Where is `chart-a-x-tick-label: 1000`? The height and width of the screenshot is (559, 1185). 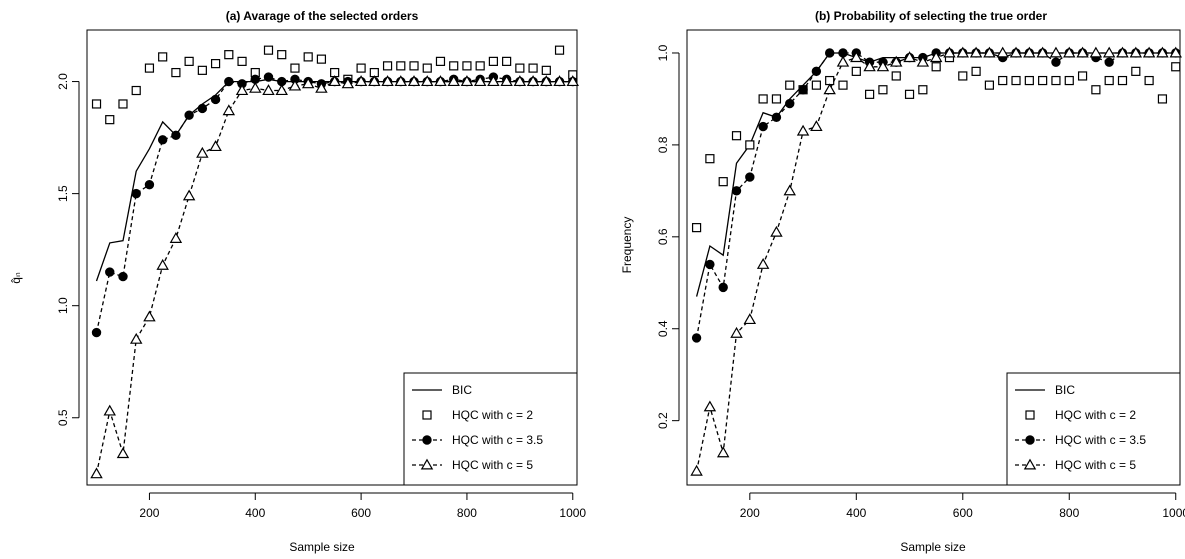
chart-a-x-tick-label: 1000 is located at coordinates (572, 513).